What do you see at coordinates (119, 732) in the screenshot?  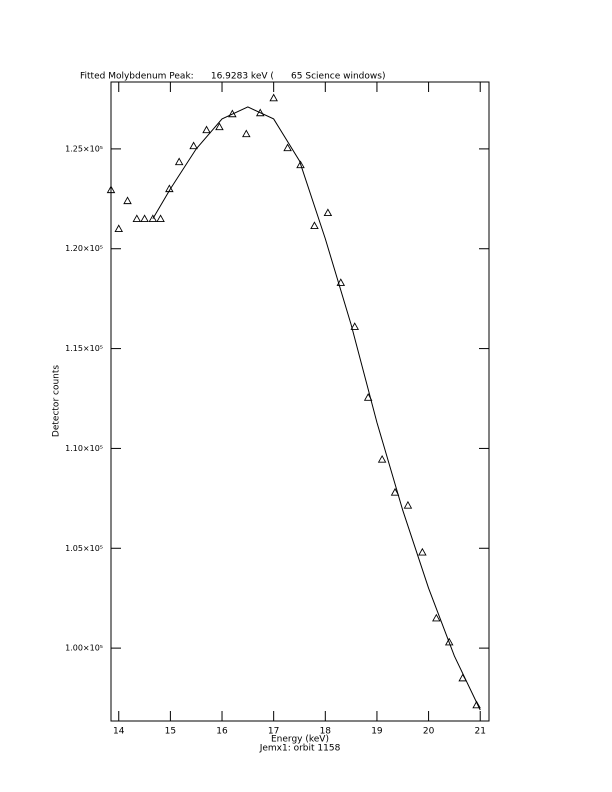 I see `x-tick-label: 14` at bounding box center [119, 732].